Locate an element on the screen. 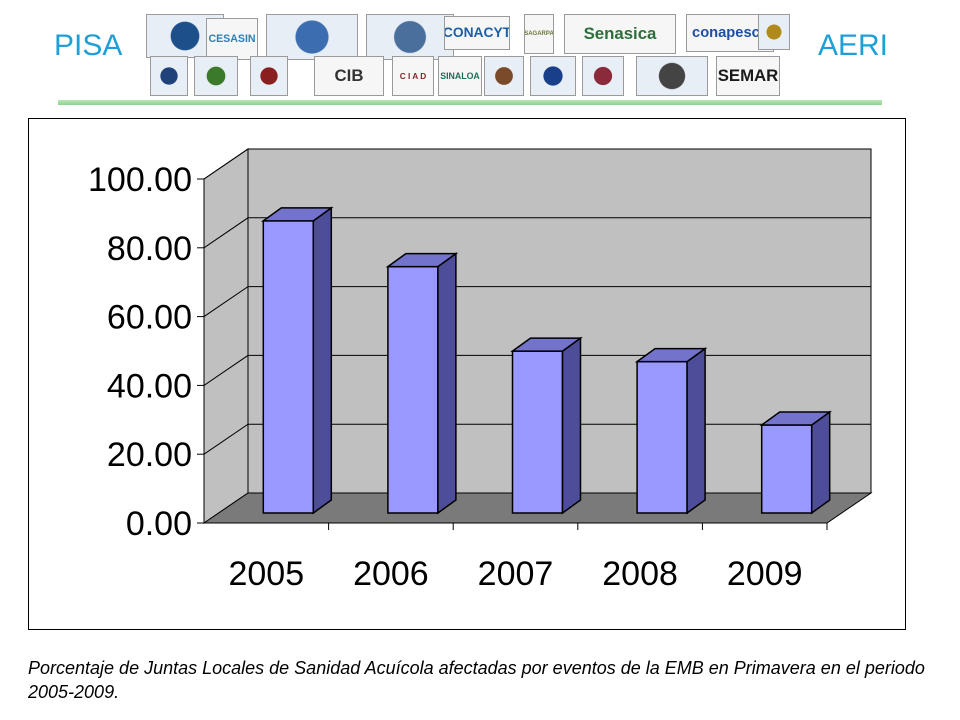 The width and height of the screenshot is (960, 720). bar-2005 is located at coordinates (288, 367).